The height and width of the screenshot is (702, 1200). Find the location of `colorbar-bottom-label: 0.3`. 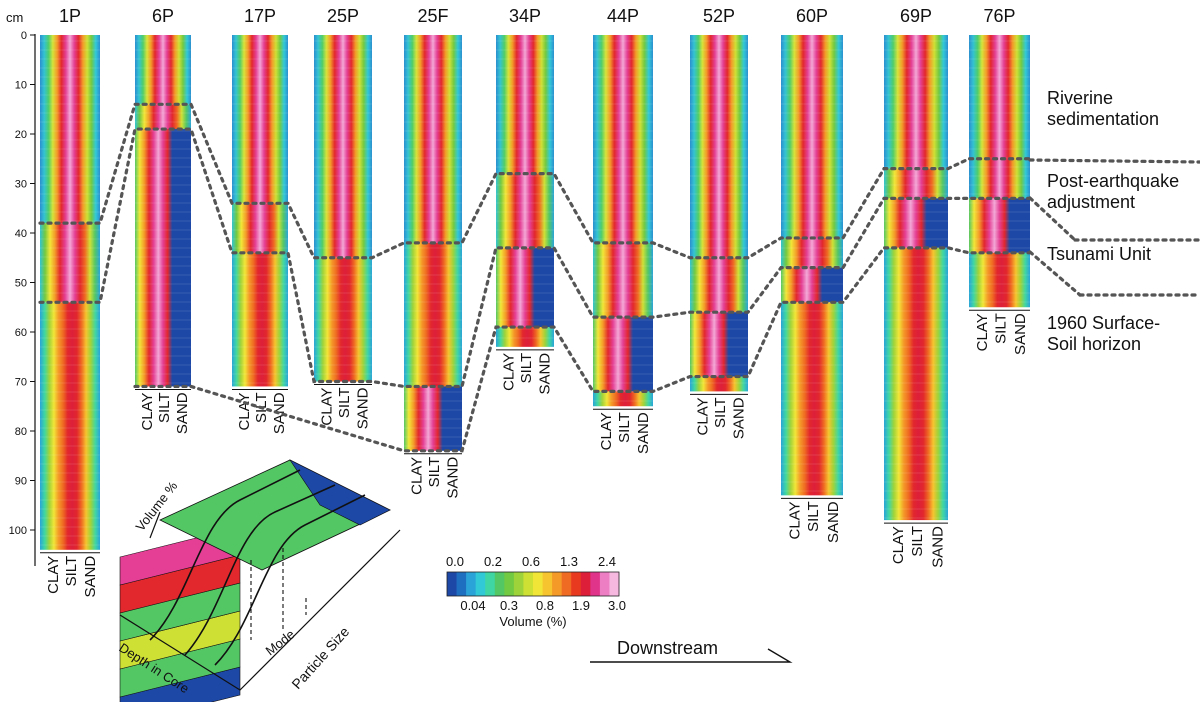

colorbar-bottom-label: 0.3 is located at coordinates (509, 605).